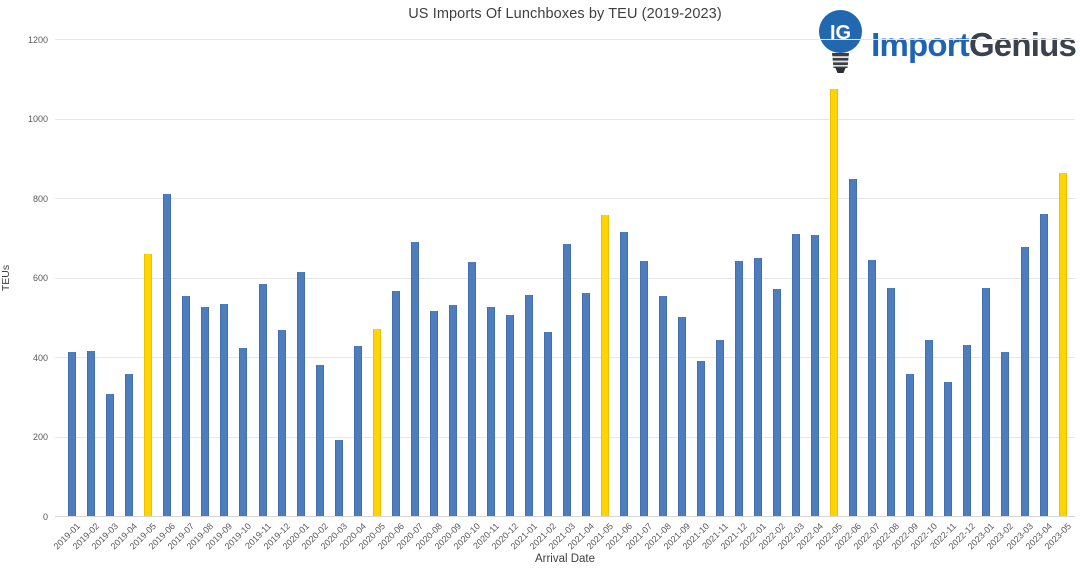 The image size is (1080, 574). I want to click on y-tick-label-800: 800, so click(40, 198).